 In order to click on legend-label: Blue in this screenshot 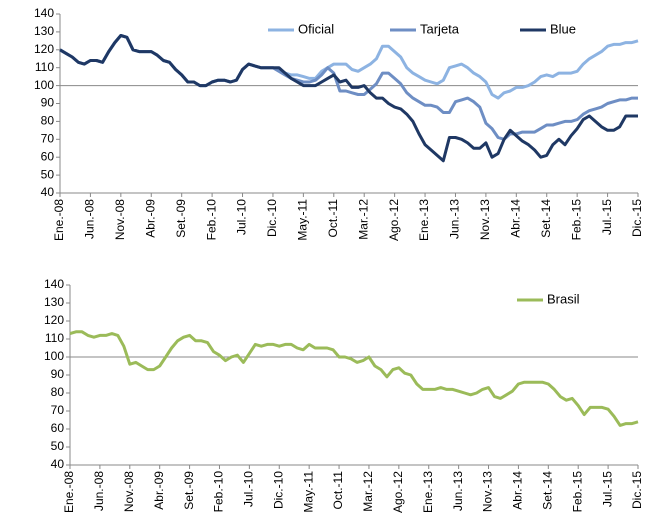, I will do `click(563, 28)`.